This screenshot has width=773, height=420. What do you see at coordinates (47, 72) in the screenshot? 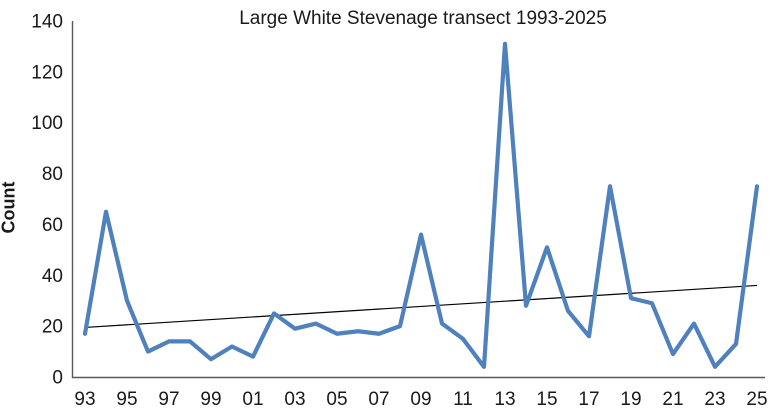
I see `y-tick-label: 120` at bounding box center [47, 72].